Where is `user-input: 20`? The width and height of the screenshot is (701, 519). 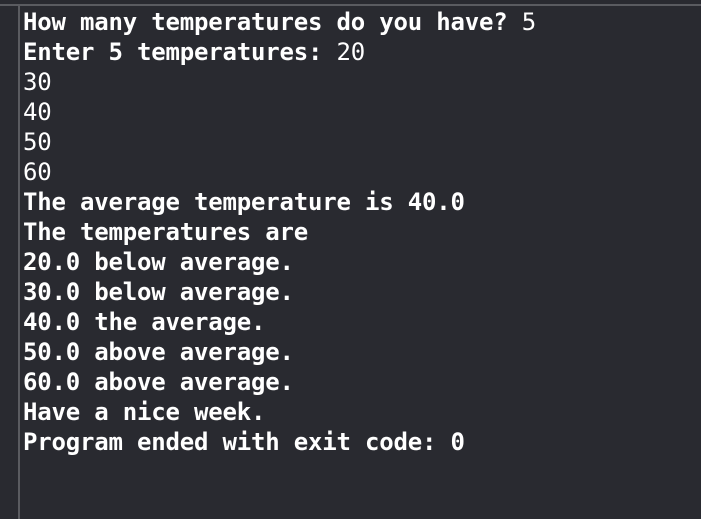 user-input: 20 is located at coordinates (350, 52).